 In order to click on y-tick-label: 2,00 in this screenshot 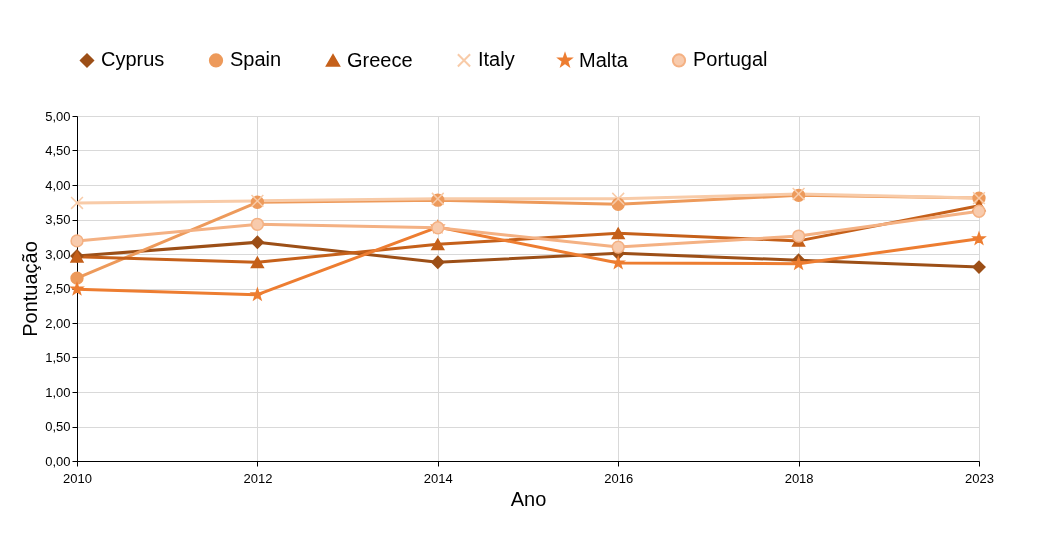, I will do `click(58, 323)`.